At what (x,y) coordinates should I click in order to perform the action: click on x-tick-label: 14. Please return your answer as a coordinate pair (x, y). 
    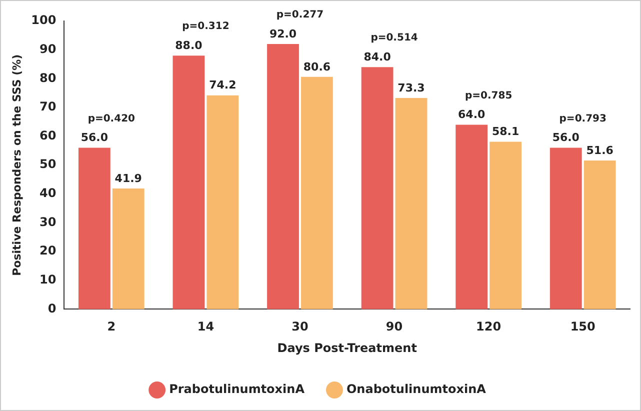
    Looking at the image, I should click on (205, 327).